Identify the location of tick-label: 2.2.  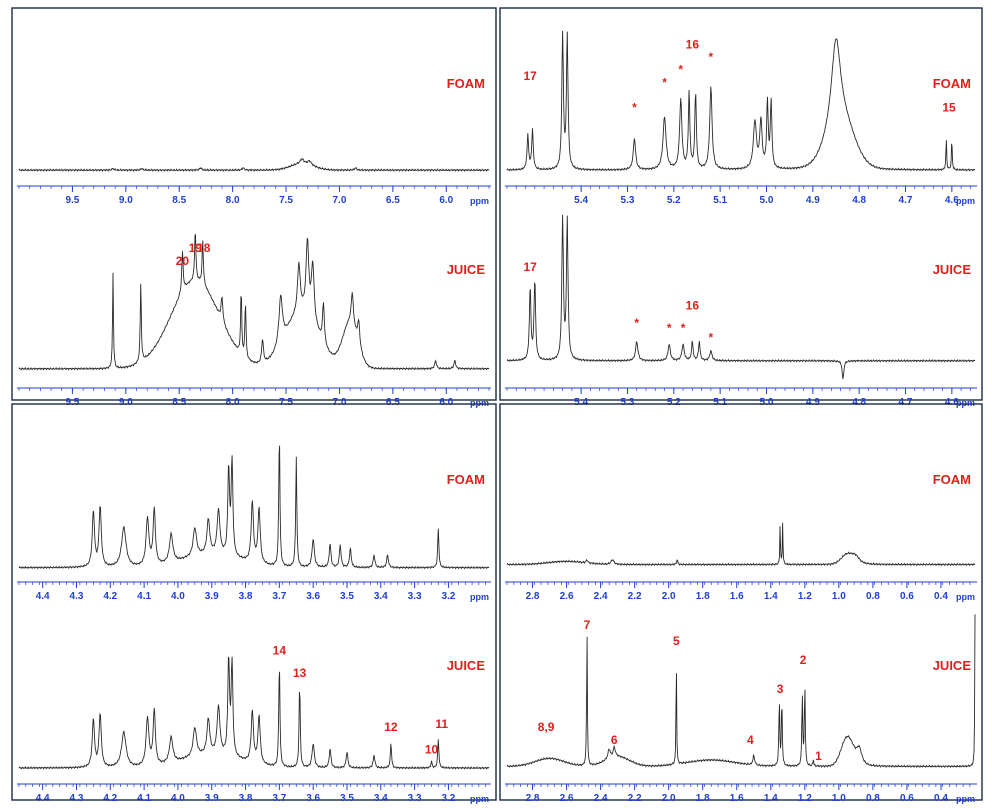
(635, 596).